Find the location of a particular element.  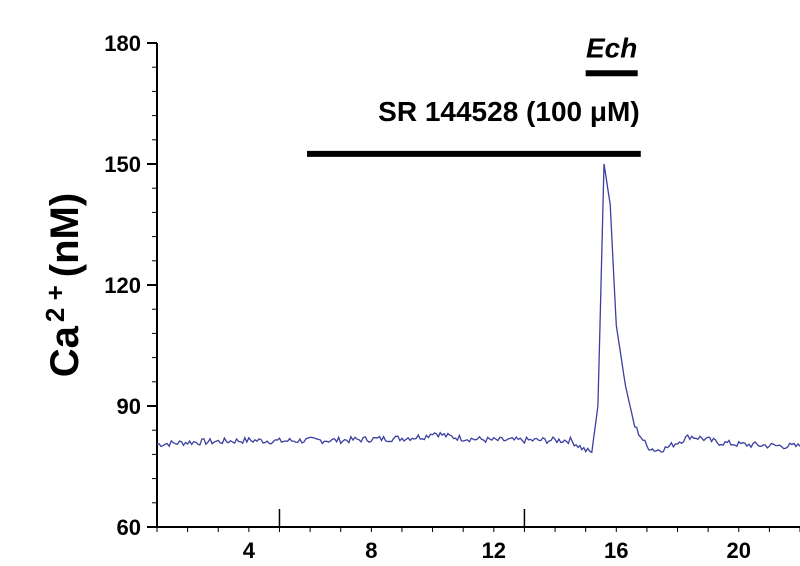

sr144528-label: SR 144528 (100 μM) is located at coordinates (509, 111).